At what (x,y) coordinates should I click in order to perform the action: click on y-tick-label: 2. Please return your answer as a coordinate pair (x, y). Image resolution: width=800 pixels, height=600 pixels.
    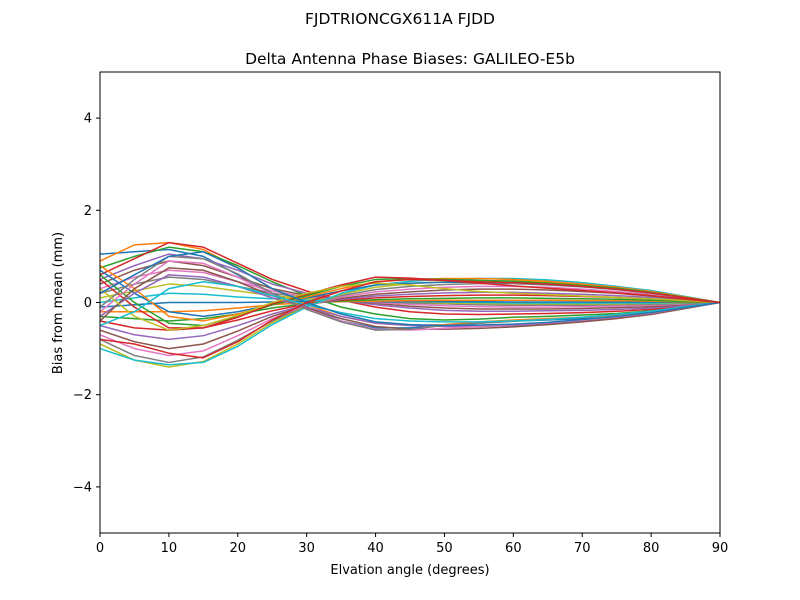
    Looking at the image, I should click on (88, 211).